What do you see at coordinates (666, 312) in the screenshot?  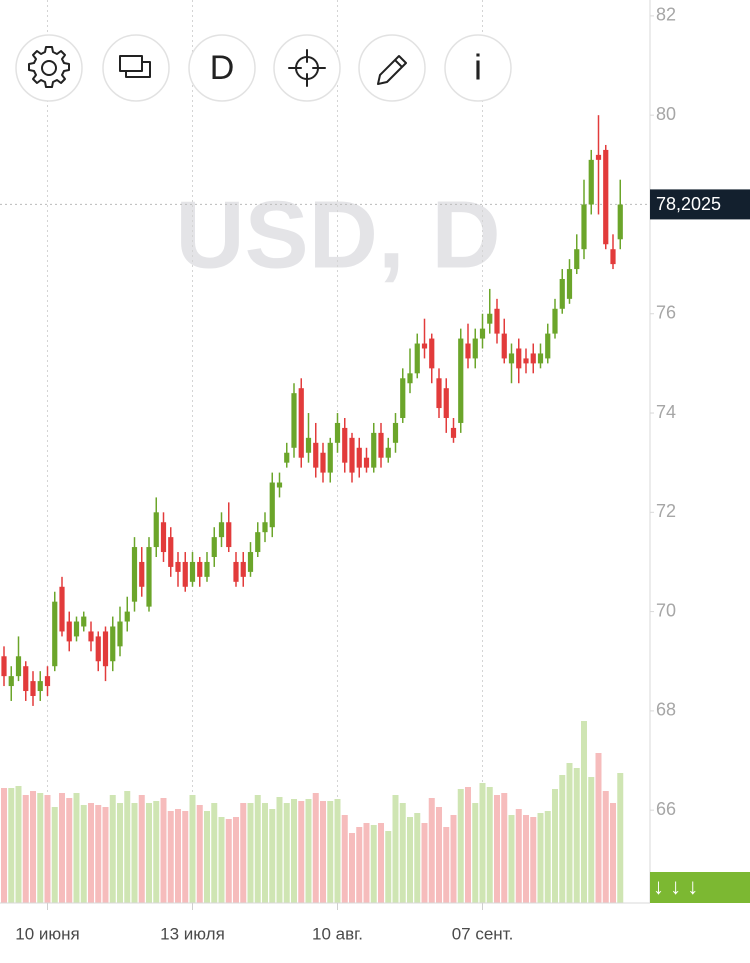 I see `y-tick-label: 76` at bounding box center [666, 312].